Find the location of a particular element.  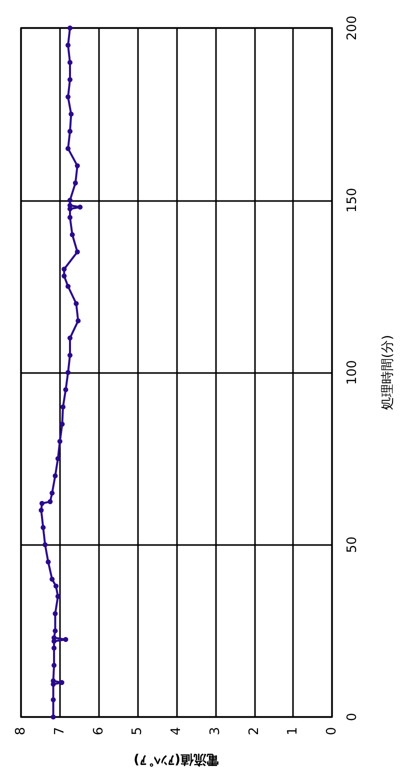

x-tick-label: 3 is located at coordinates (215, 731).